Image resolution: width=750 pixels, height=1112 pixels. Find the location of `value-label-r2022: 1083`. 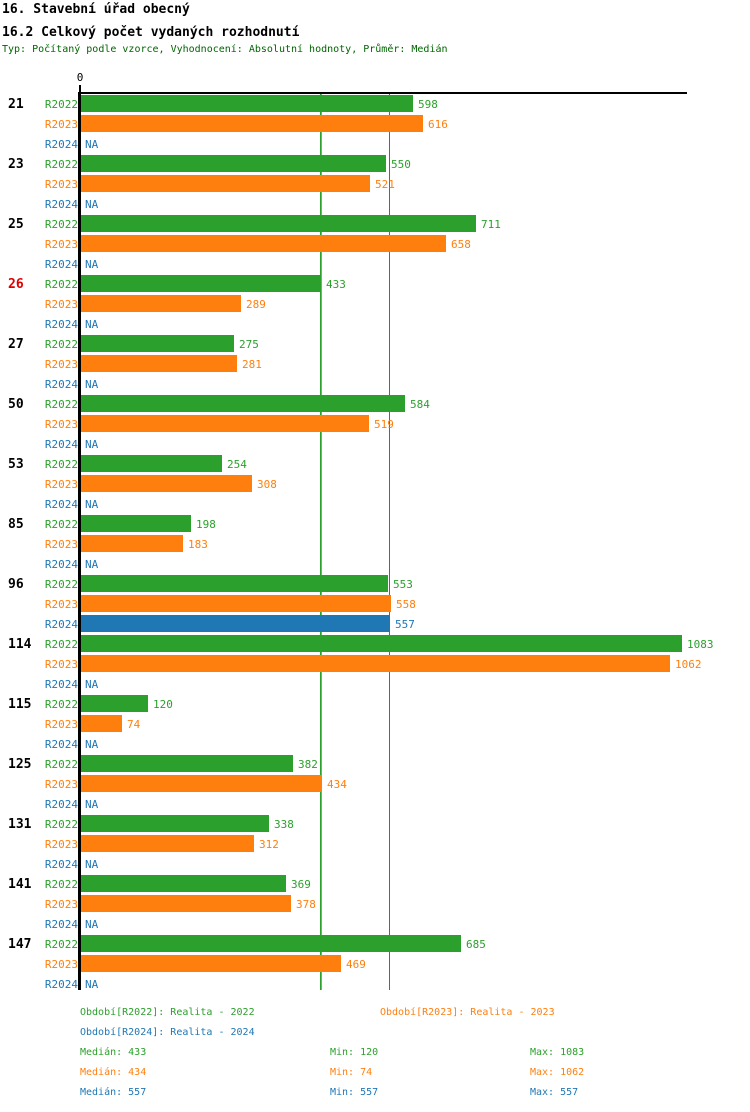

value-label-r2022: 1083 is located at coordinates (700, 644).